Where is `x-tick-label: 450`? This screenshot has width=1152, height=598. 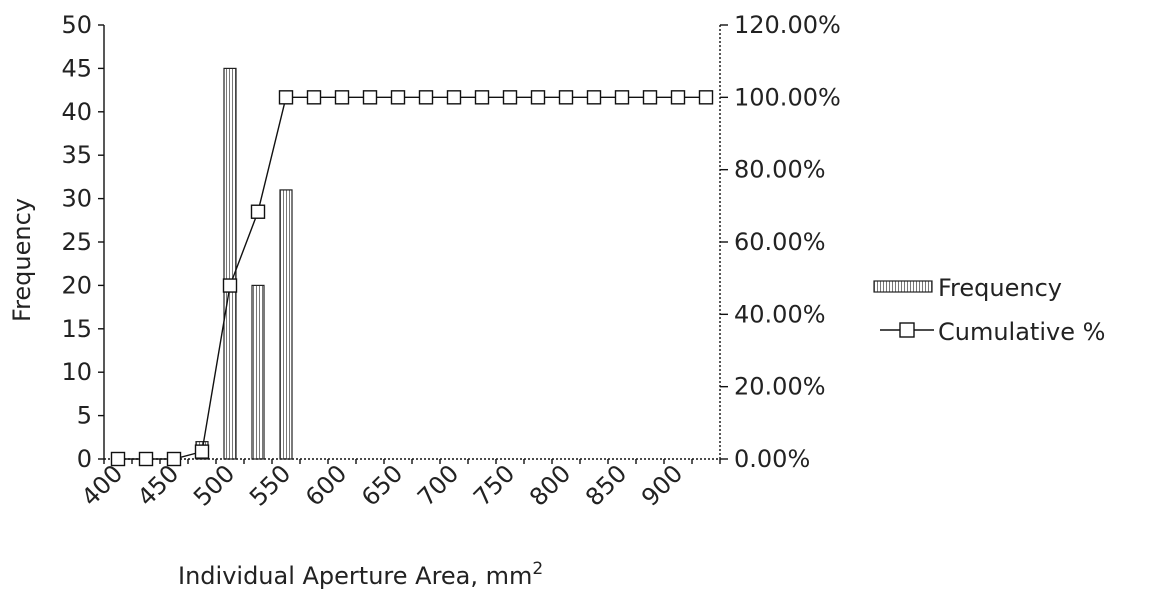 x-tick-label: 450 is located at coordinates (158, 485).